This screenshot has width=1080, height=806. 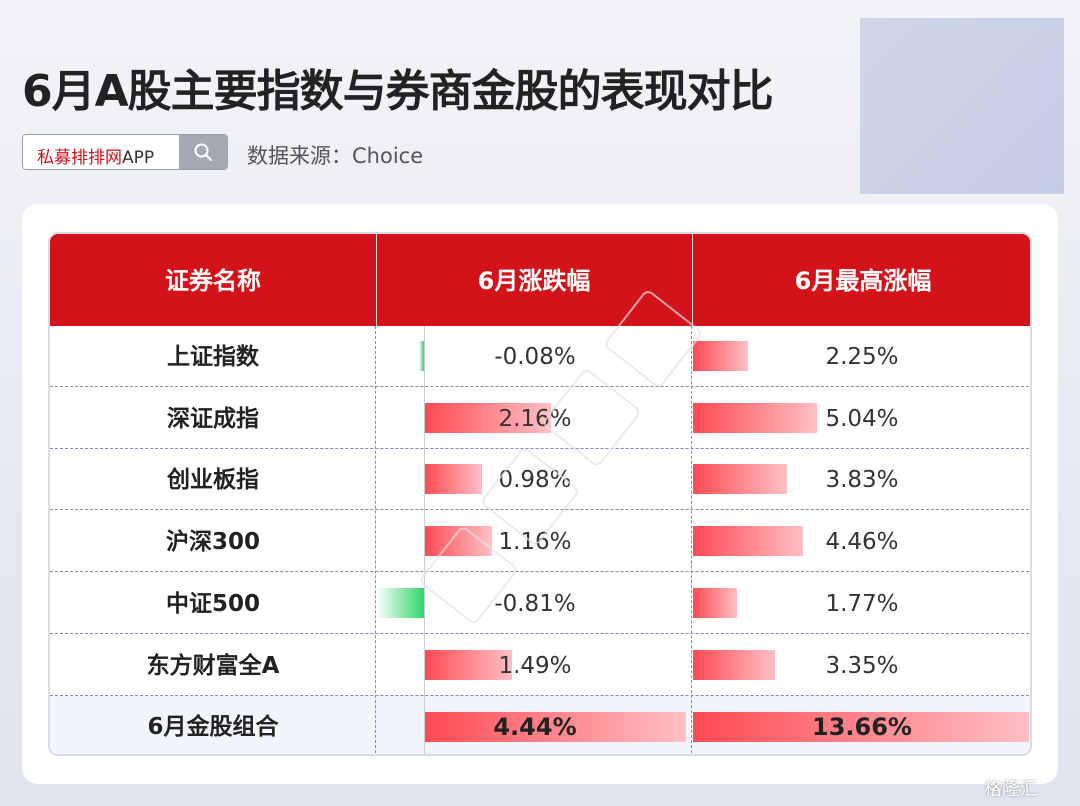 I want to click on search-box: 私募排排网APP, so click(x=125, y=152).